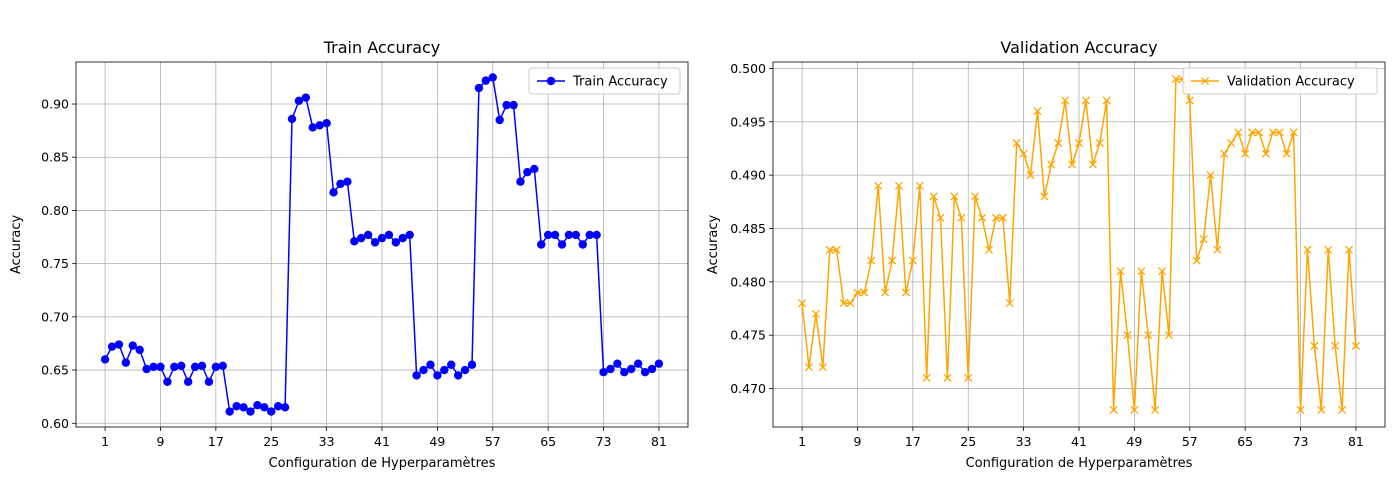 This screenshot has width=1400, height=500. I want to click on val-xtick-label: 17, so click(913, 441).